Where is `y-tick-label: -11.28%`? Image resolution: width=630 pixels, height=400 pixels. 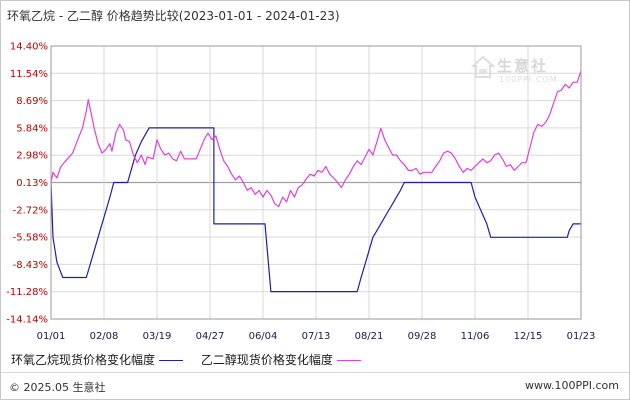 y-tick-label: -11.28% is located at coordinates (27, 292).